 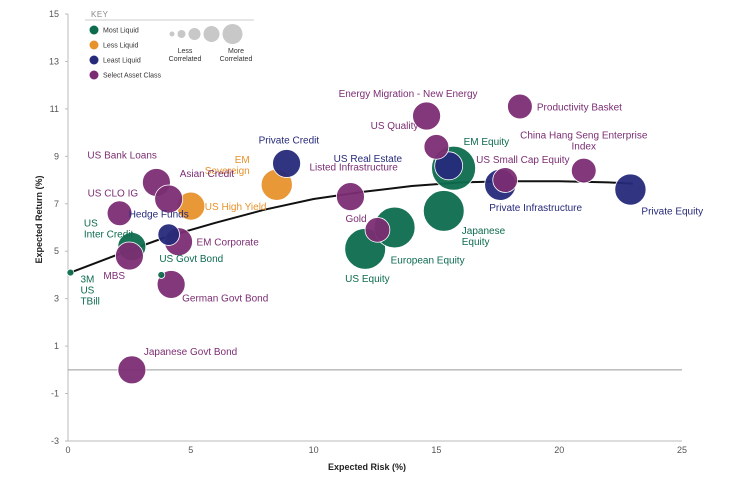 What do you see at coordinates (443, 211) in the screenshot?
I see `point-japanese-equity` at bounding box center [443, 211].